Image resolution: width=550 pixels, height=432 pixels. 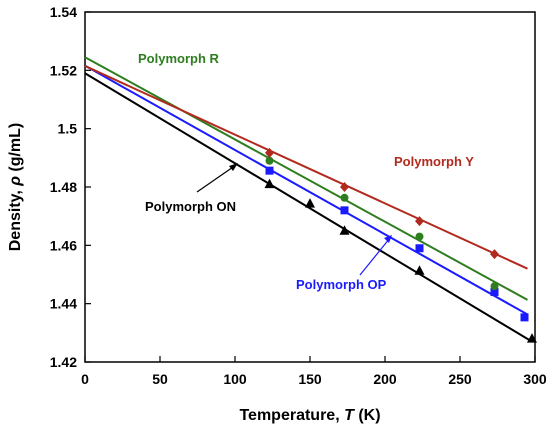 What do you see at coordinates (190, 206) in the screenshot?
I see `label-polymorph-ON: Polymorph ON` at bounding box center [190, 206].